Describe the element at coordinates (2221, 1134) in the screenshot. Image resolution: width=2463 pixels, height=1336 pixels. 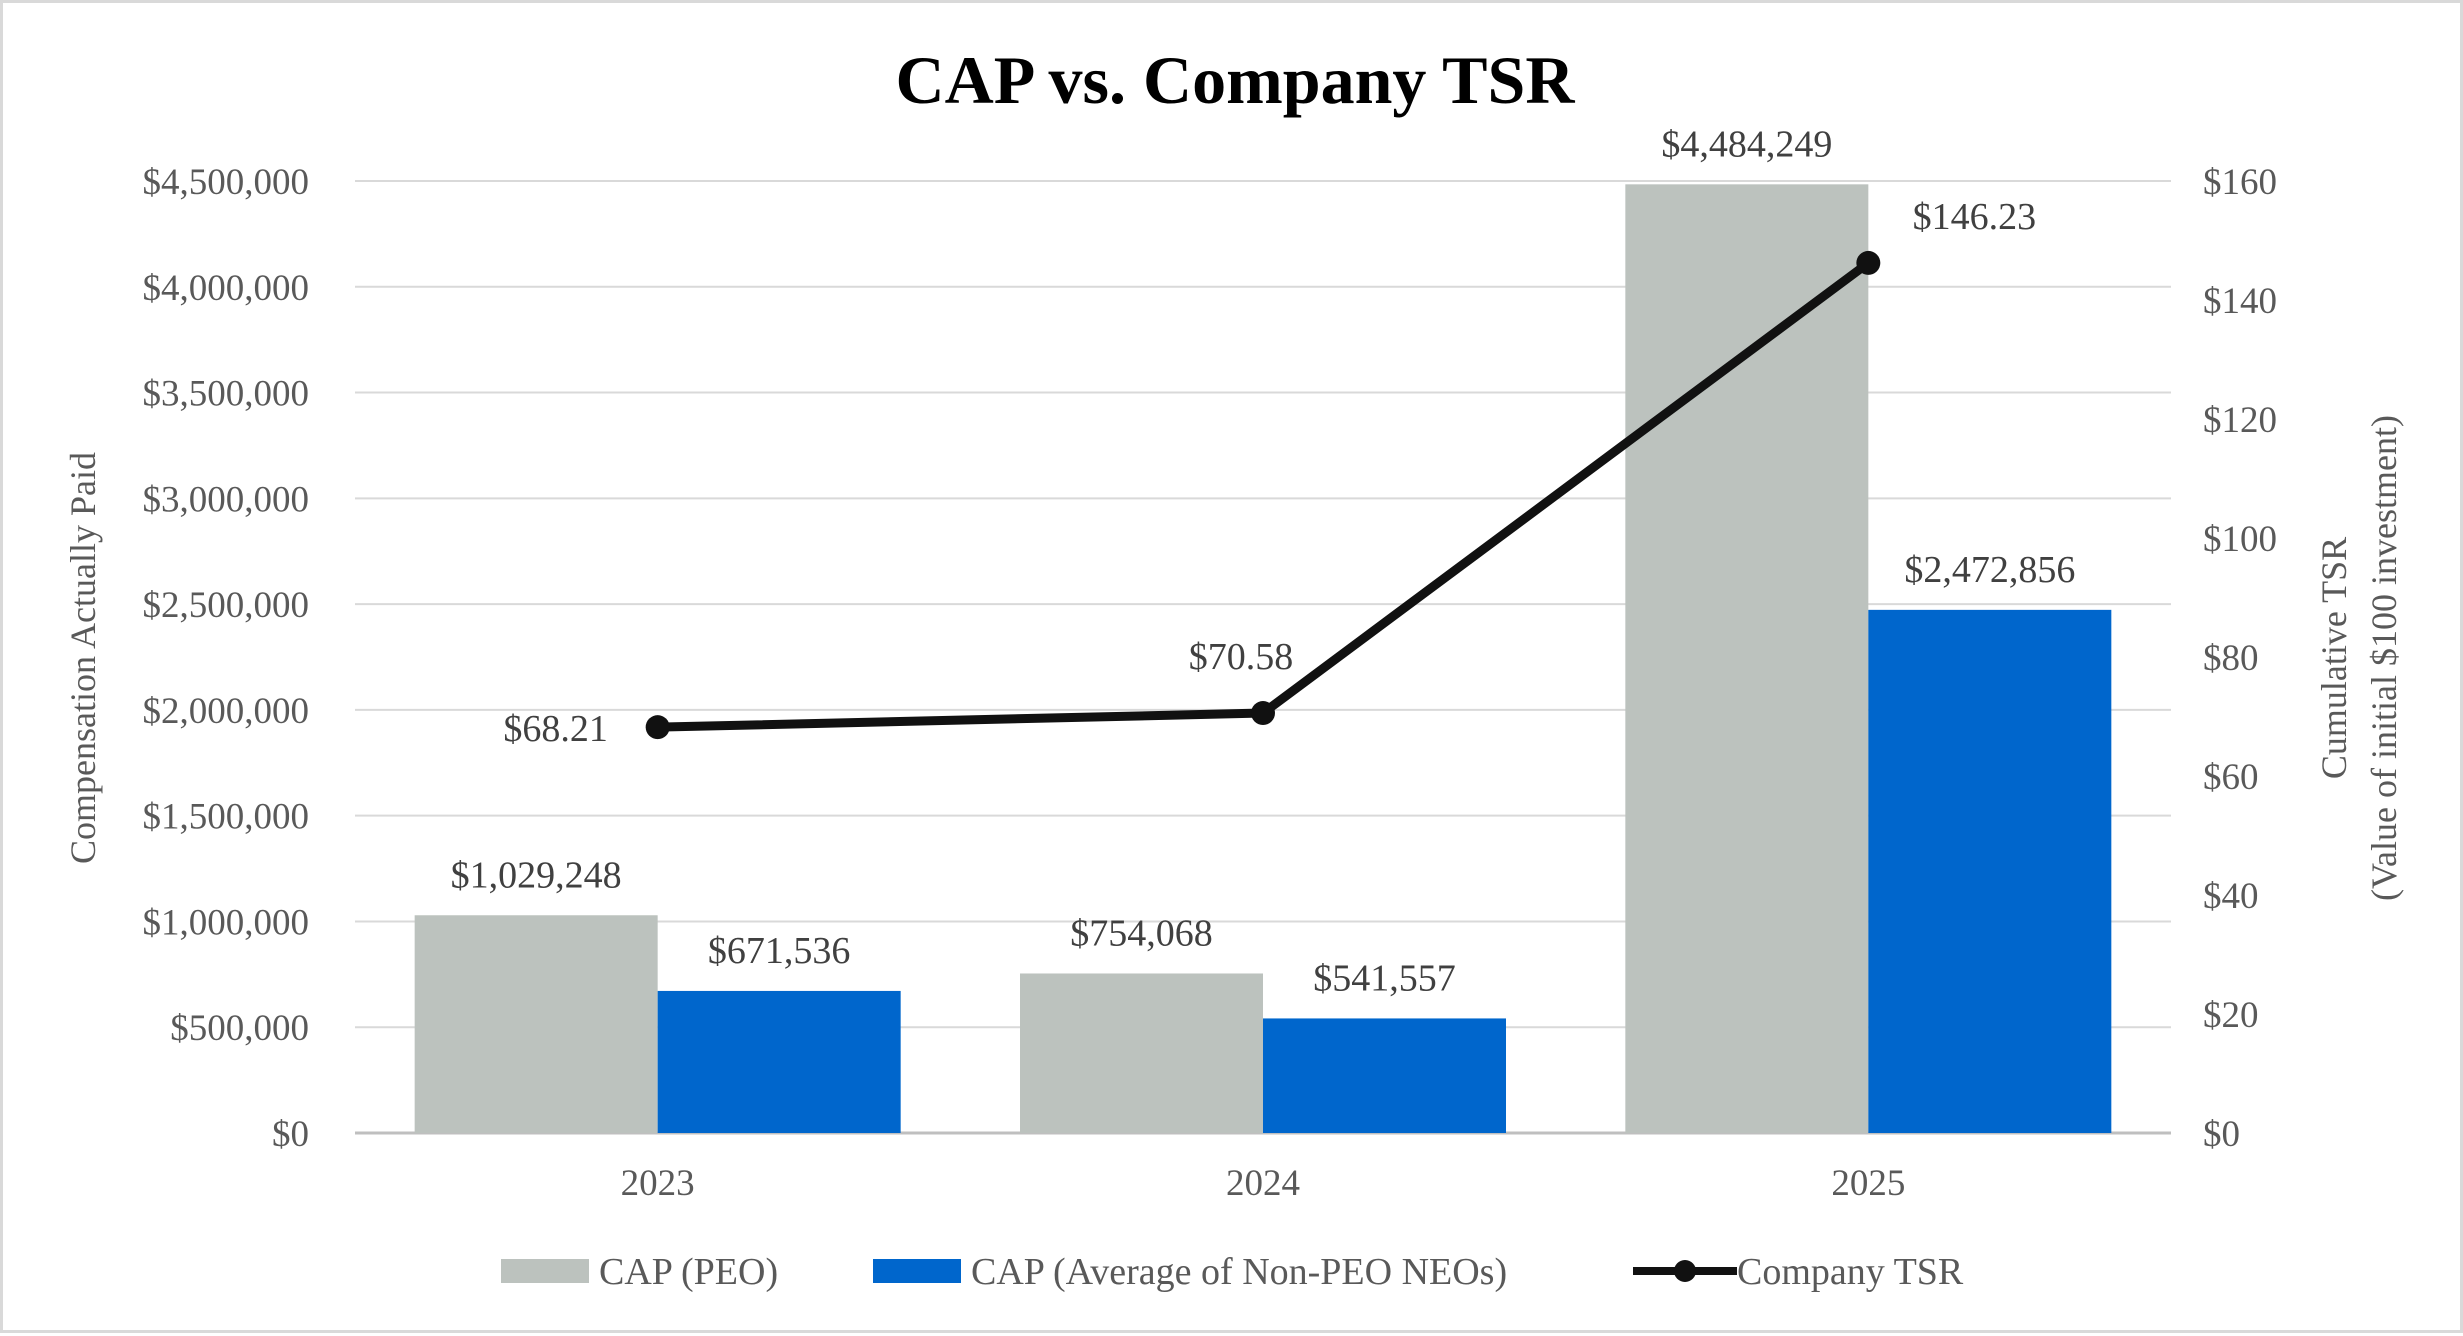
I see `right-tick-label: $0` at that location.